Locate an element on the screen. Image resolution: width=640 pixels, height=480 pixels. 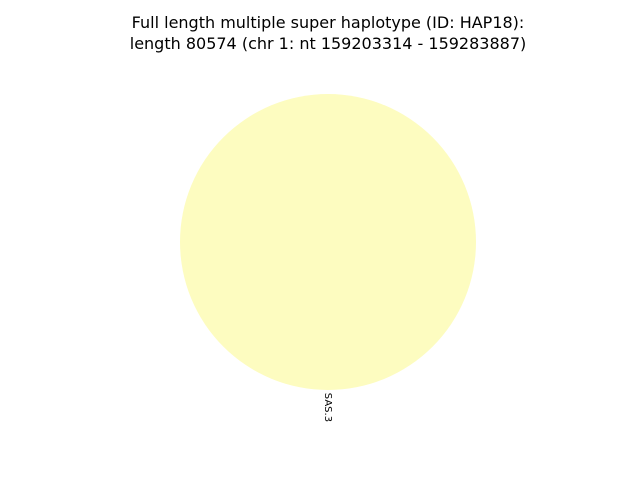
pie-labels: SAS.3 is located at coordinates (327, 407).